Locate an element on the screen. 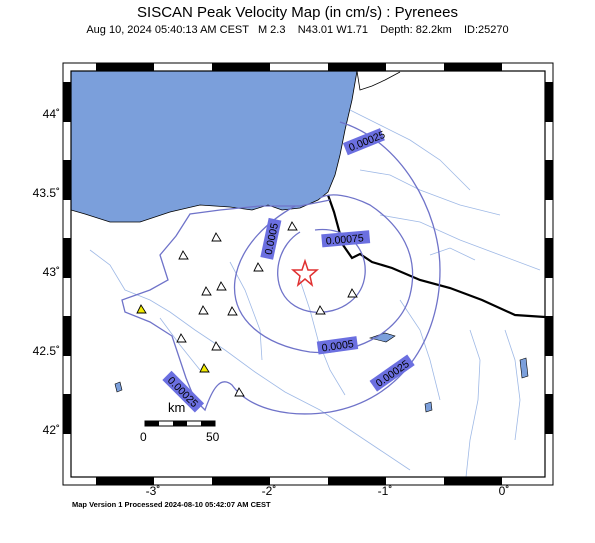  country-border is located at coordinates (435, 256).